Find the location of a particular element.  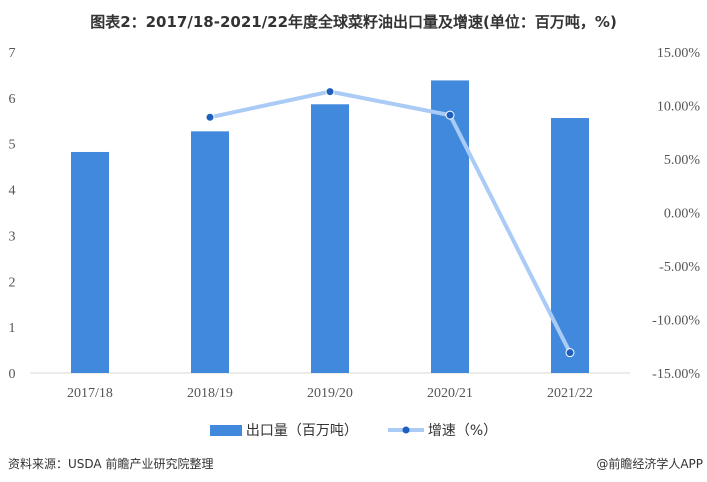

legend-item-bar: 出口量（百万吨） is located at coordinates (283, 430).